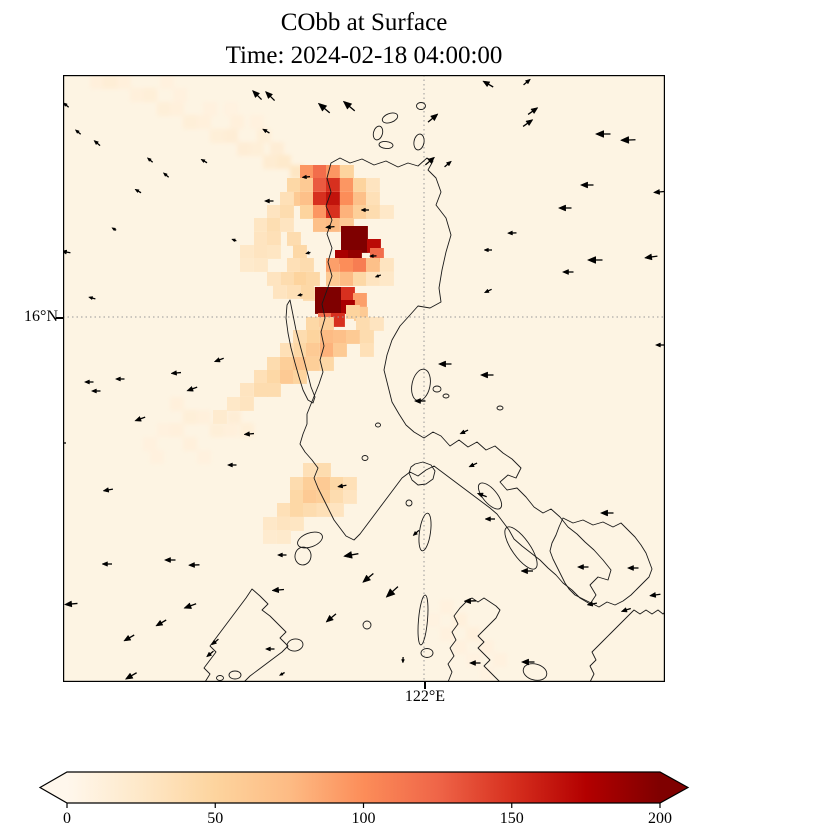  Describe the element at coordinates (41, 316) in the screenshot. I see `ytick-label: 16°N` at that location.